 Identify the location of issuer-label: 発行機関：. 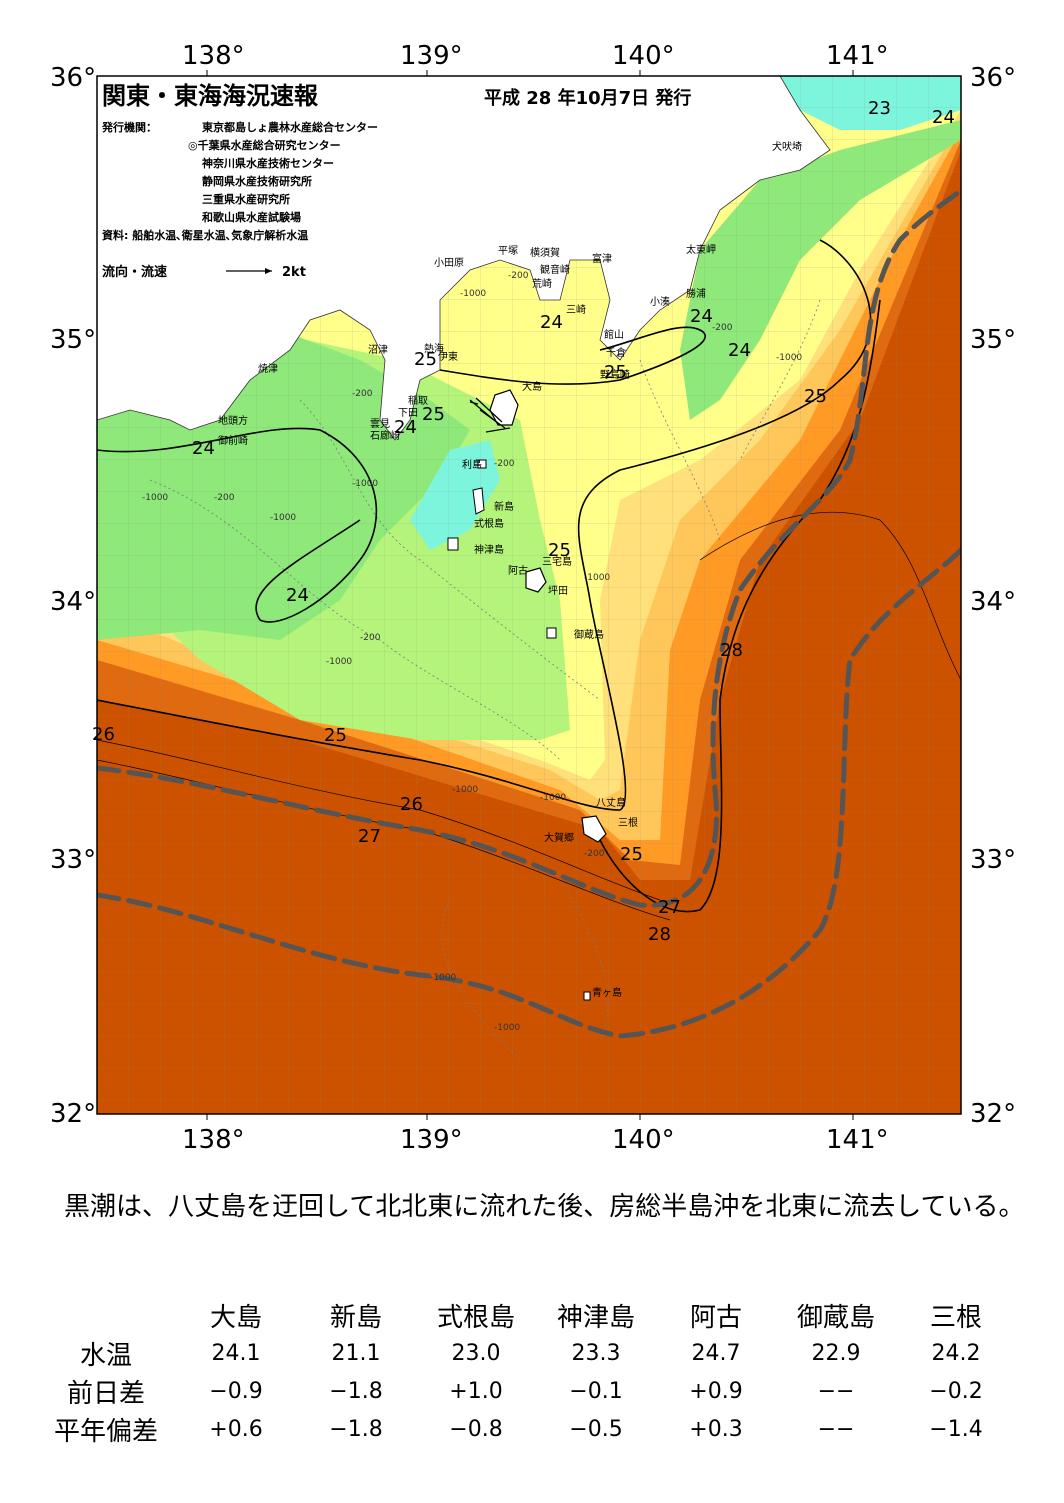
(129, 127).